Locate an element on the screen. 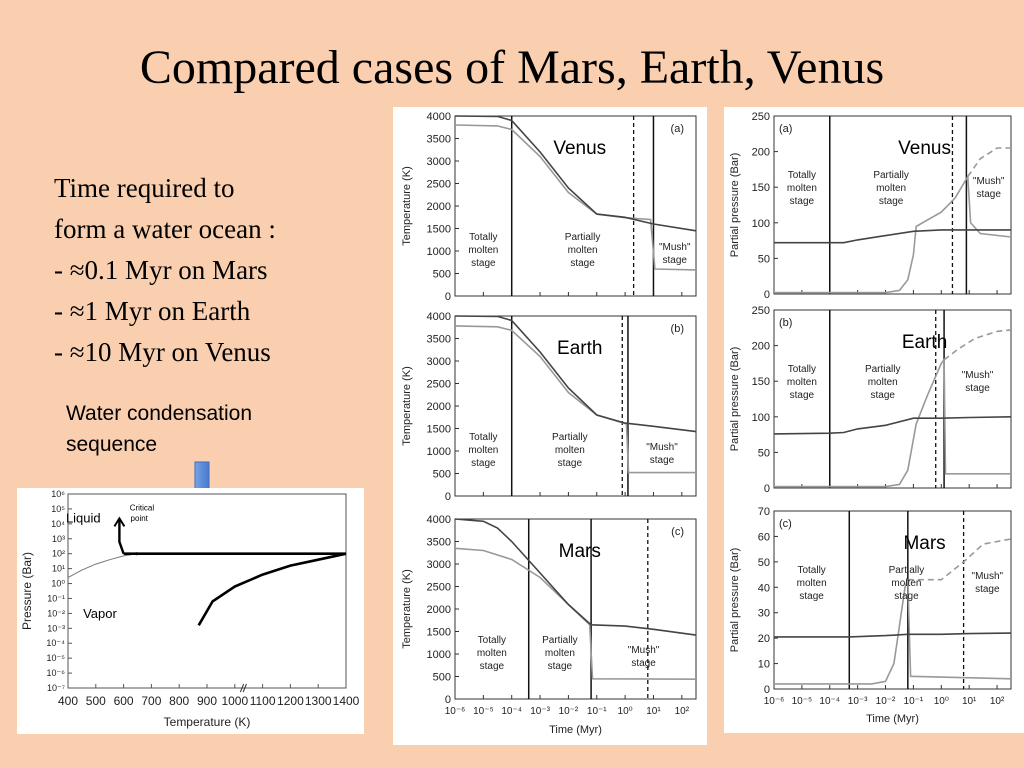  panel-tag: (a) is located at coordinates (677, 129).